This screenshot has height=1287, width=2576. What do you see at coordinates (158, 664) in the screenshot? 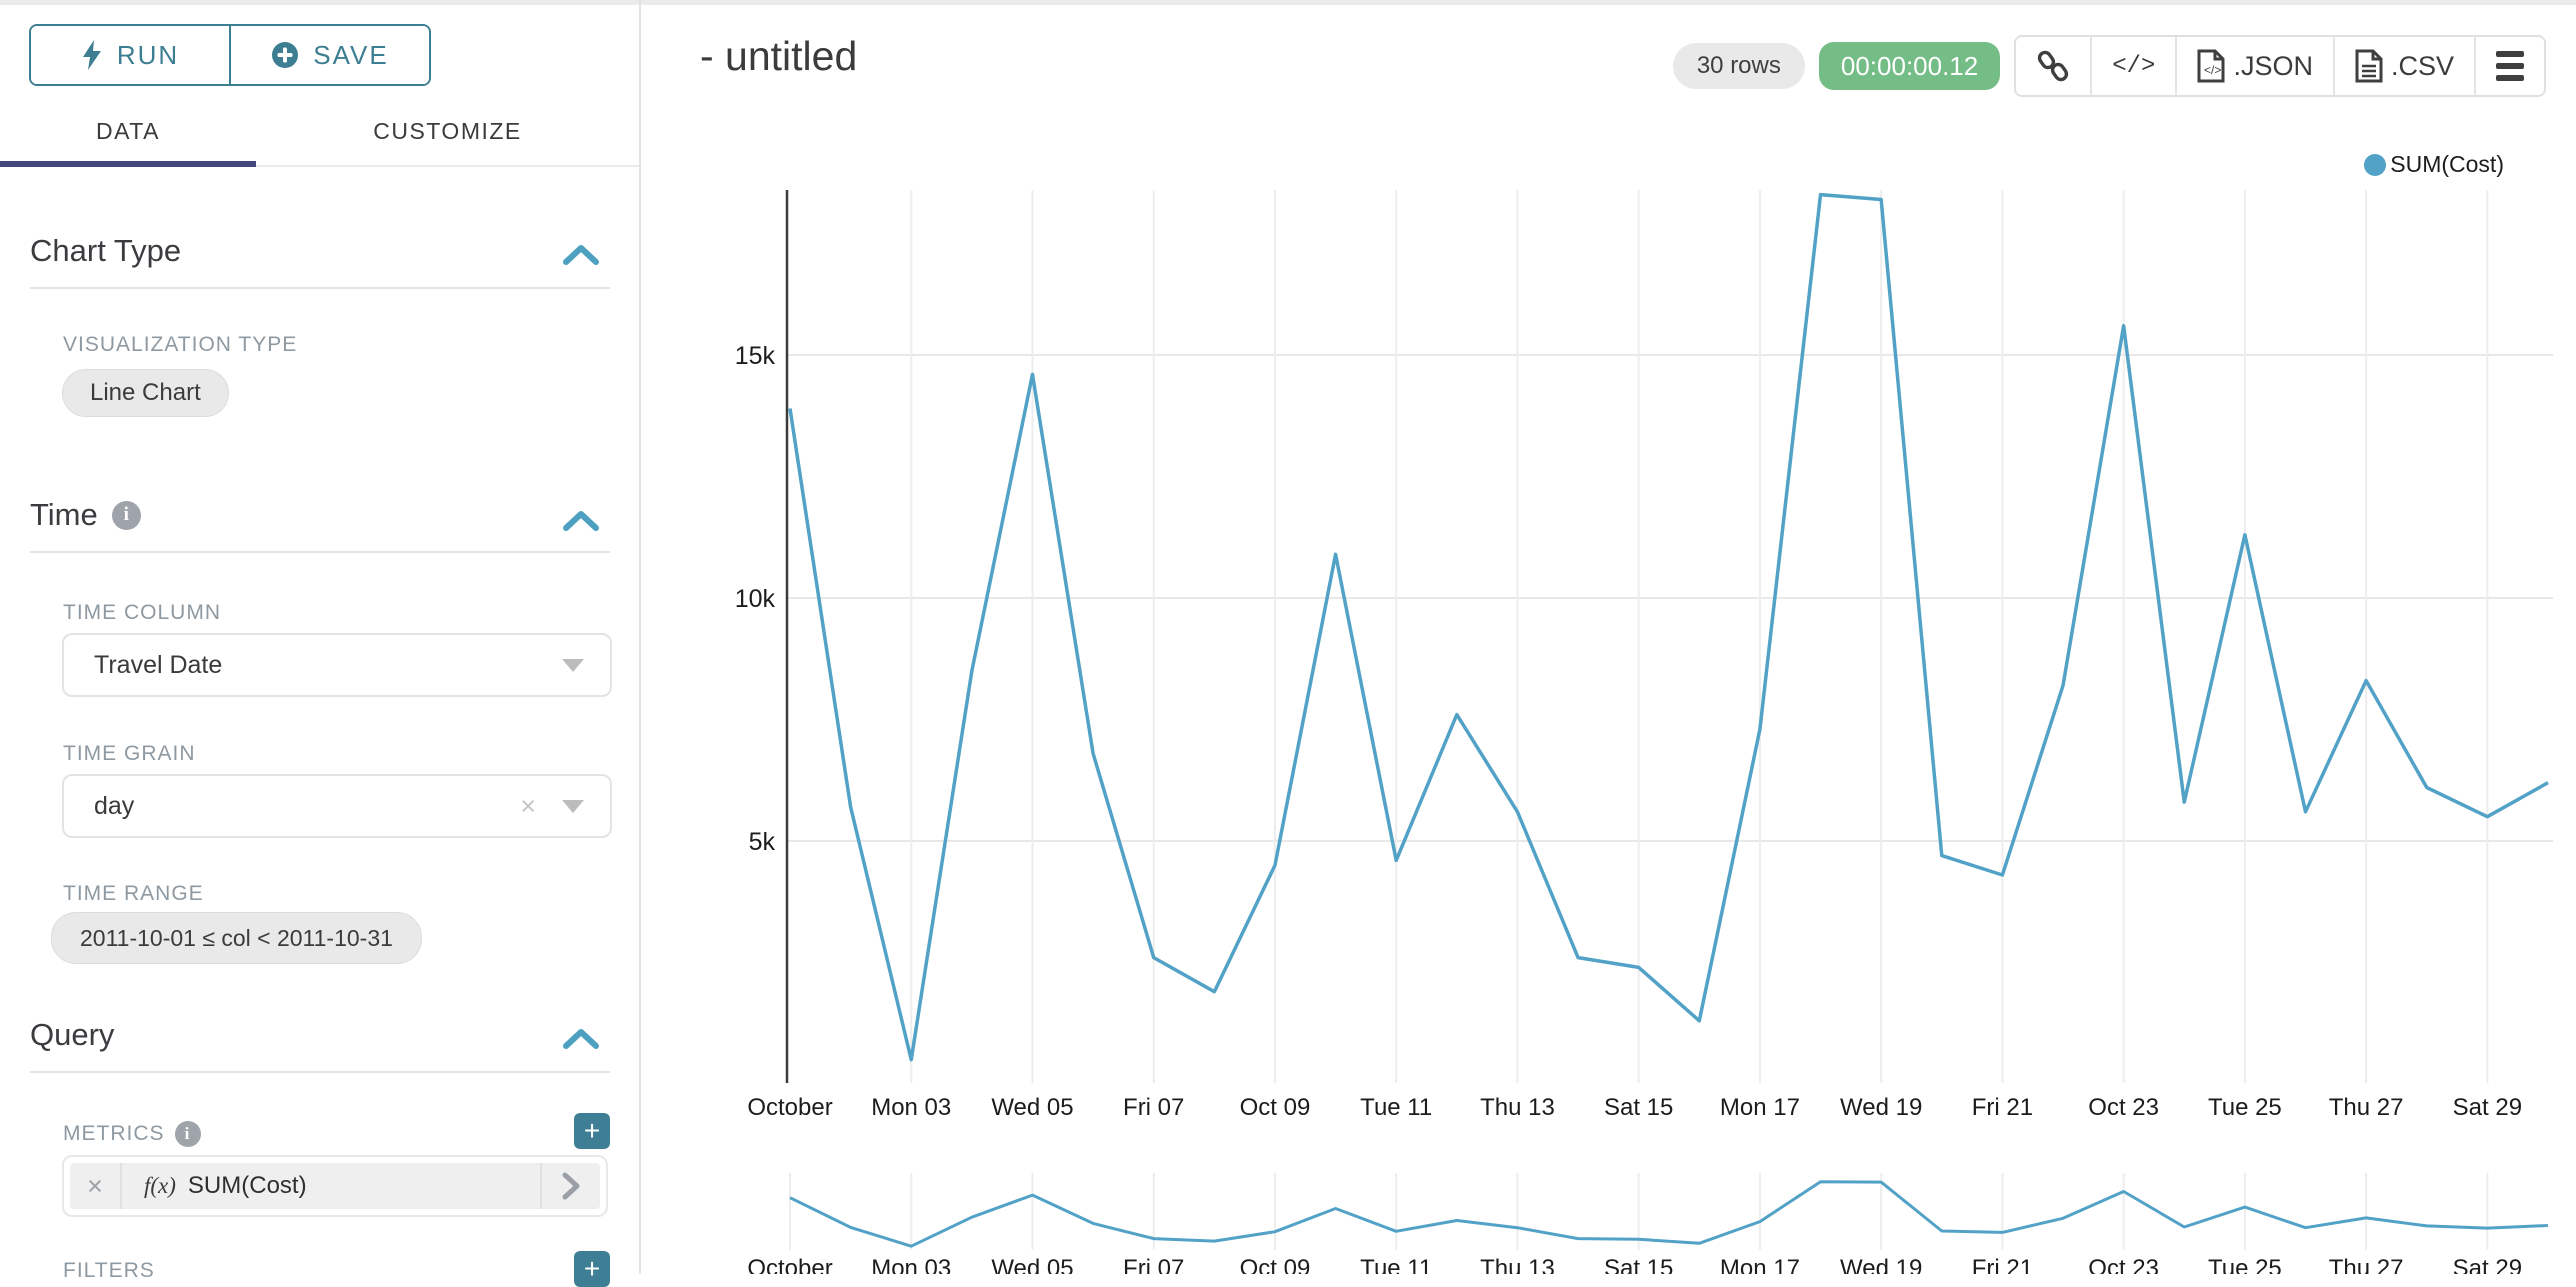
I see `time-column-value: Travel Date` at bounding box center [158, 664].